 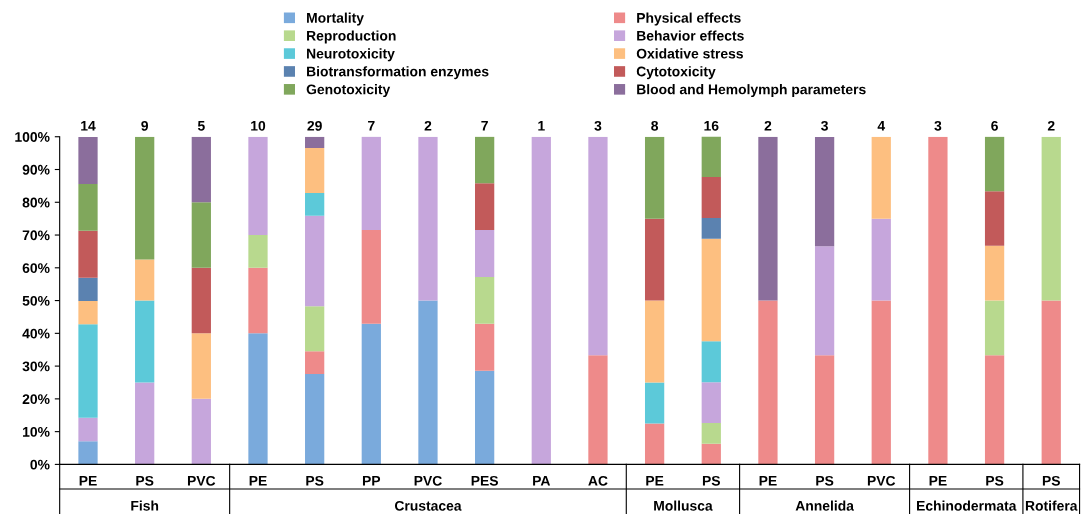 What do you see at coordinates (398, 73) in the screenshot?
I see `legend-label: Biotransformation enzymes` at bounding box center [398, 73].